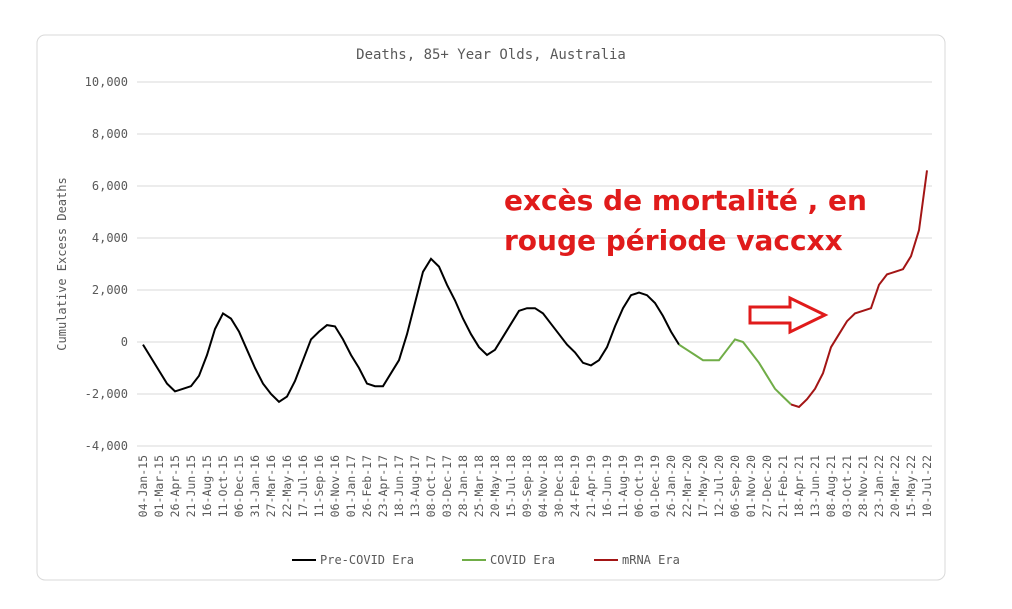 Image resolution: width=1012 pixels, height=609 pixels. I want to click on x-tick-label: 04-Jan-15, so click(143, 486).